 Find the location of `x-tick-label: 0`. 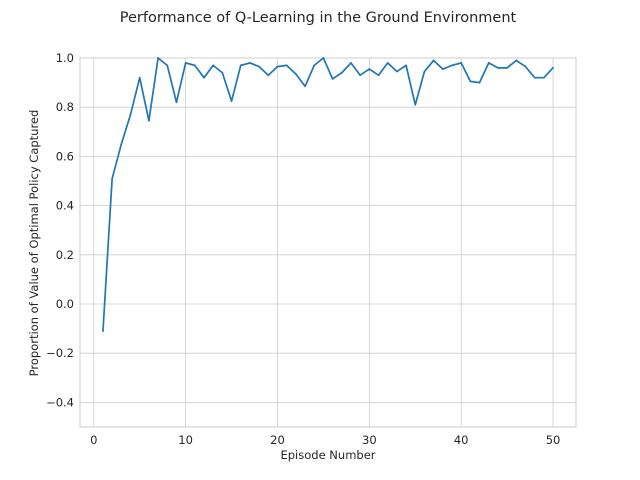

x-tick-label: 0 is located at coordinates (93, 440).